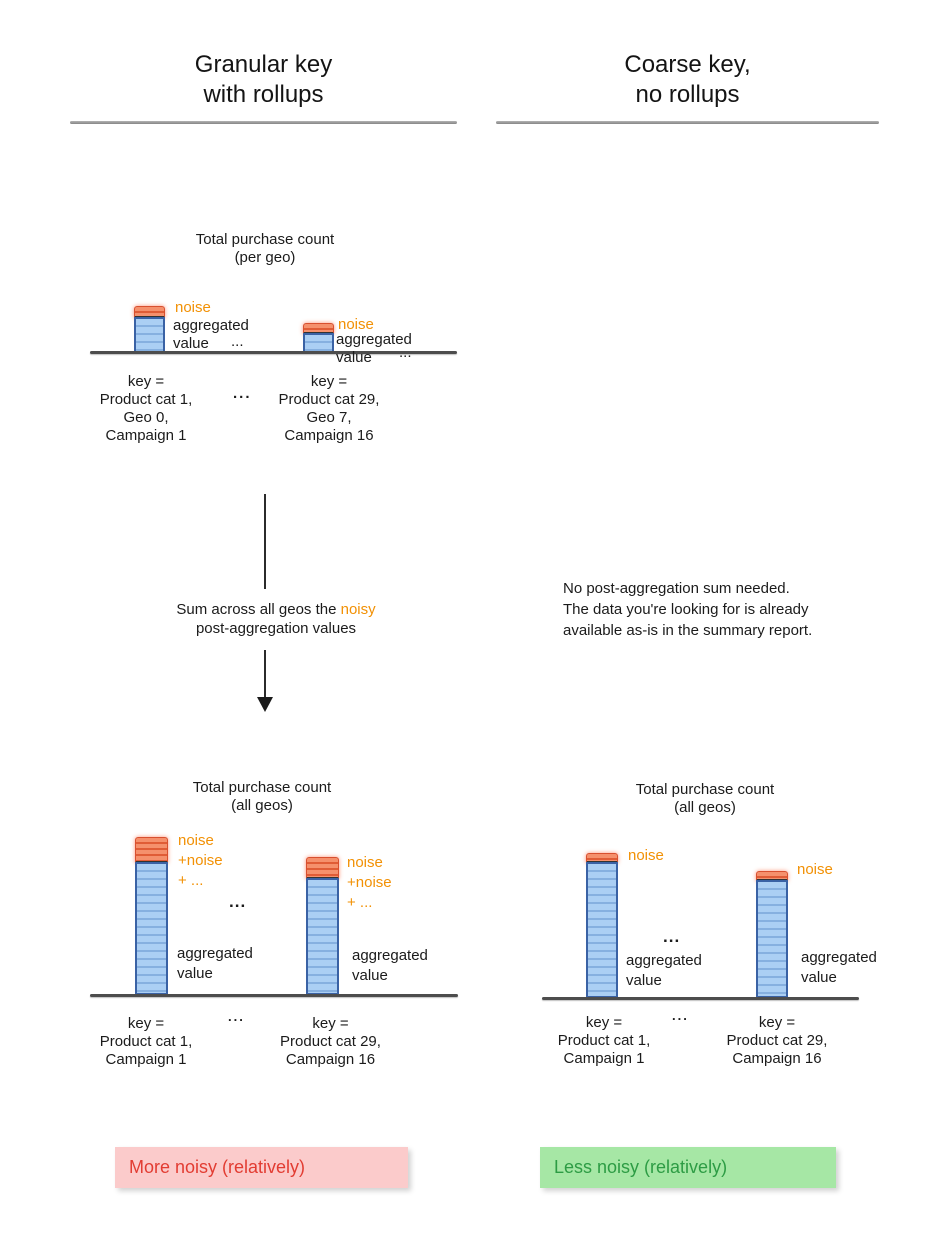 Image resolution: width=949 pixels, height=1249 pixels. I want to click on key-label: key = Product cat 1, Geo 0, Campaign 1, so click(146, 408).